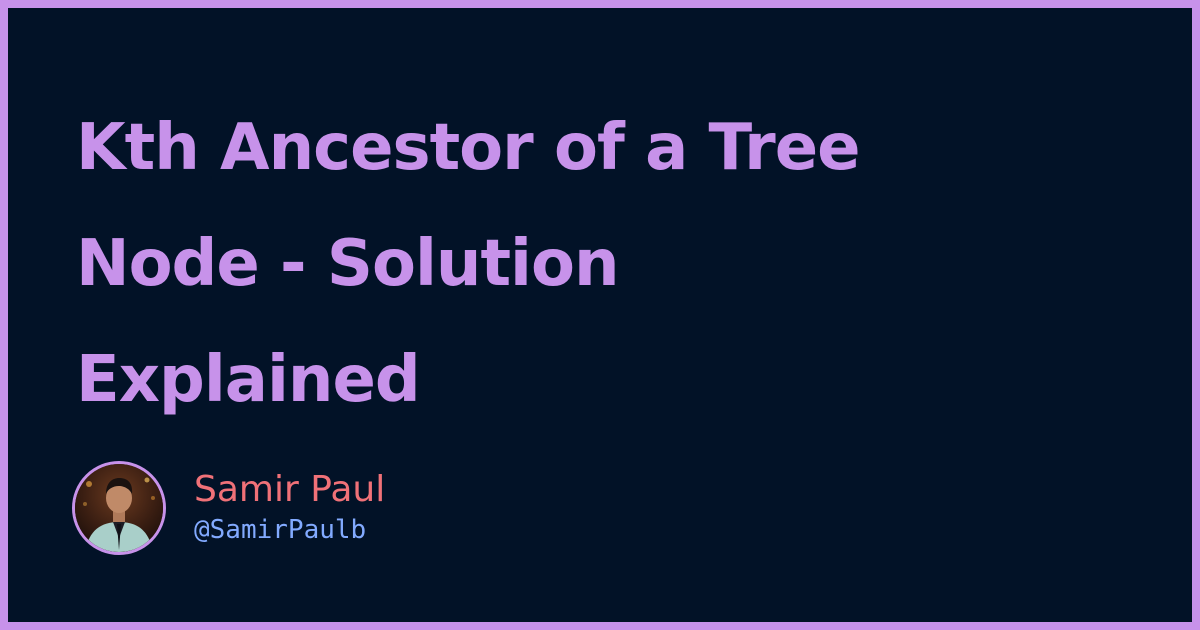  Describe the element at coordinates (290, 489) in the screenshot. I see `author-name: Samir Paul` at that location.